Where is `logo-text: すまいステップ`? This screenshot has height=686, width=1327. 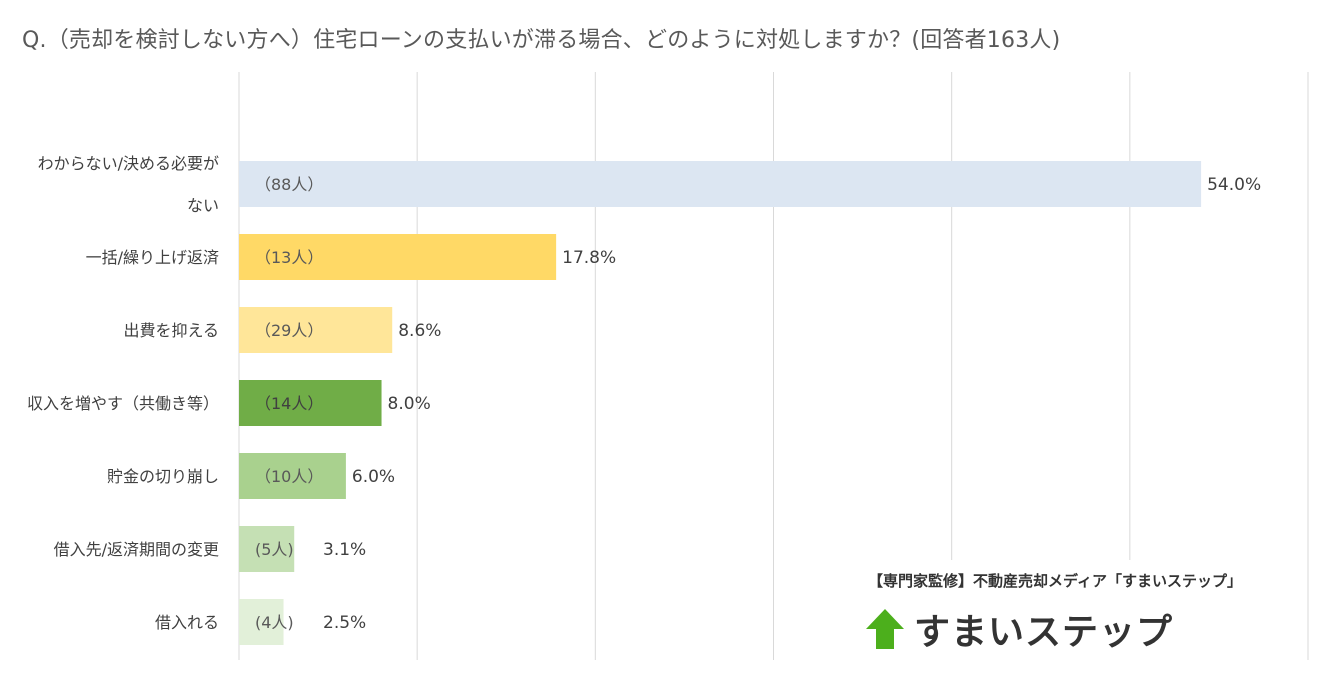
logo-text: すまいステップ is located at coordinates (1044, 632).